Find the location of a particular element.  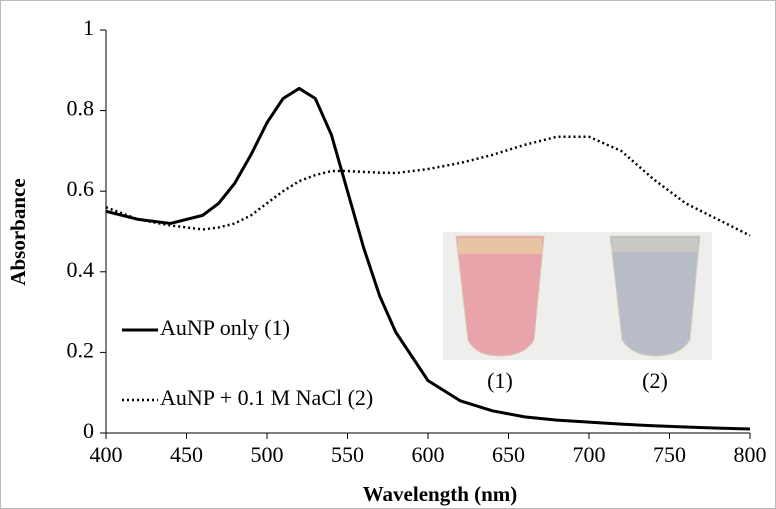

y-tick-label: 0 is located at coordinates (88, 430).